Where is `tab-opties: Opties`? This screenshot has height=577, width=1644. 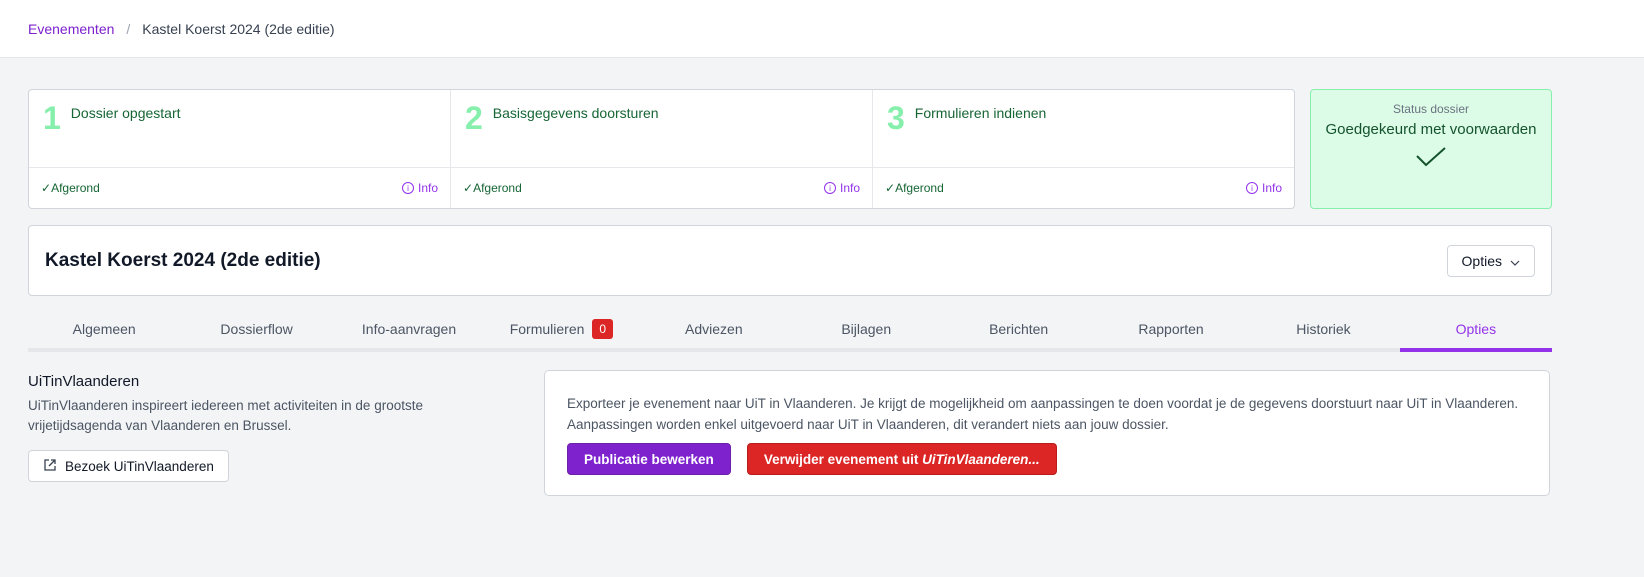 tab-opties: Opties is located at coordinates (1476, 331).